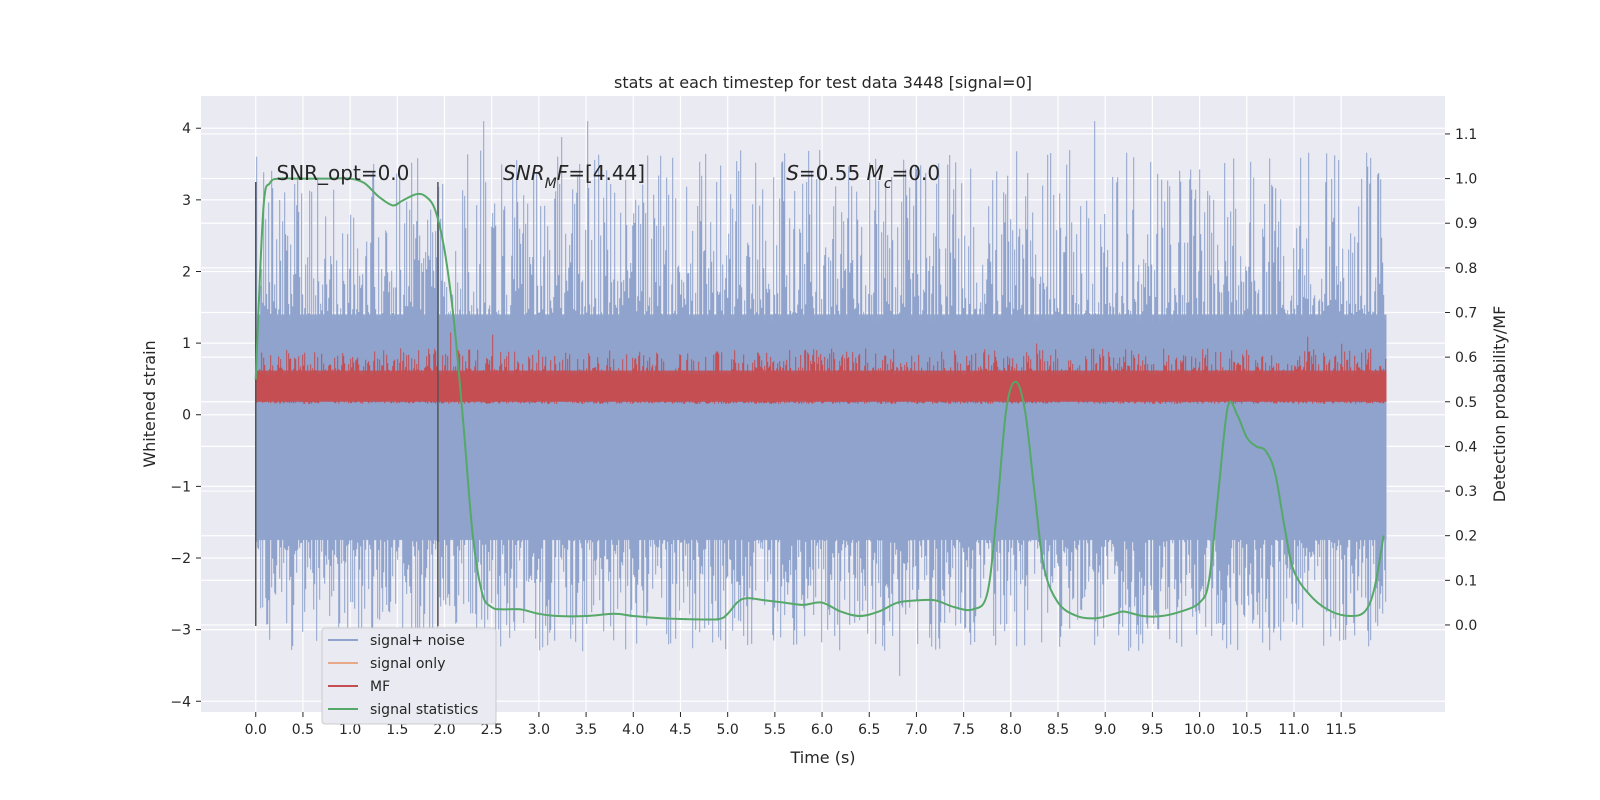 This screenshot has height=800, width=1600. Describe the element at coordinates (863, 176) in the screenshot. I see `annotation-s-mc: S=0.55 Mc=0.0` at that location.